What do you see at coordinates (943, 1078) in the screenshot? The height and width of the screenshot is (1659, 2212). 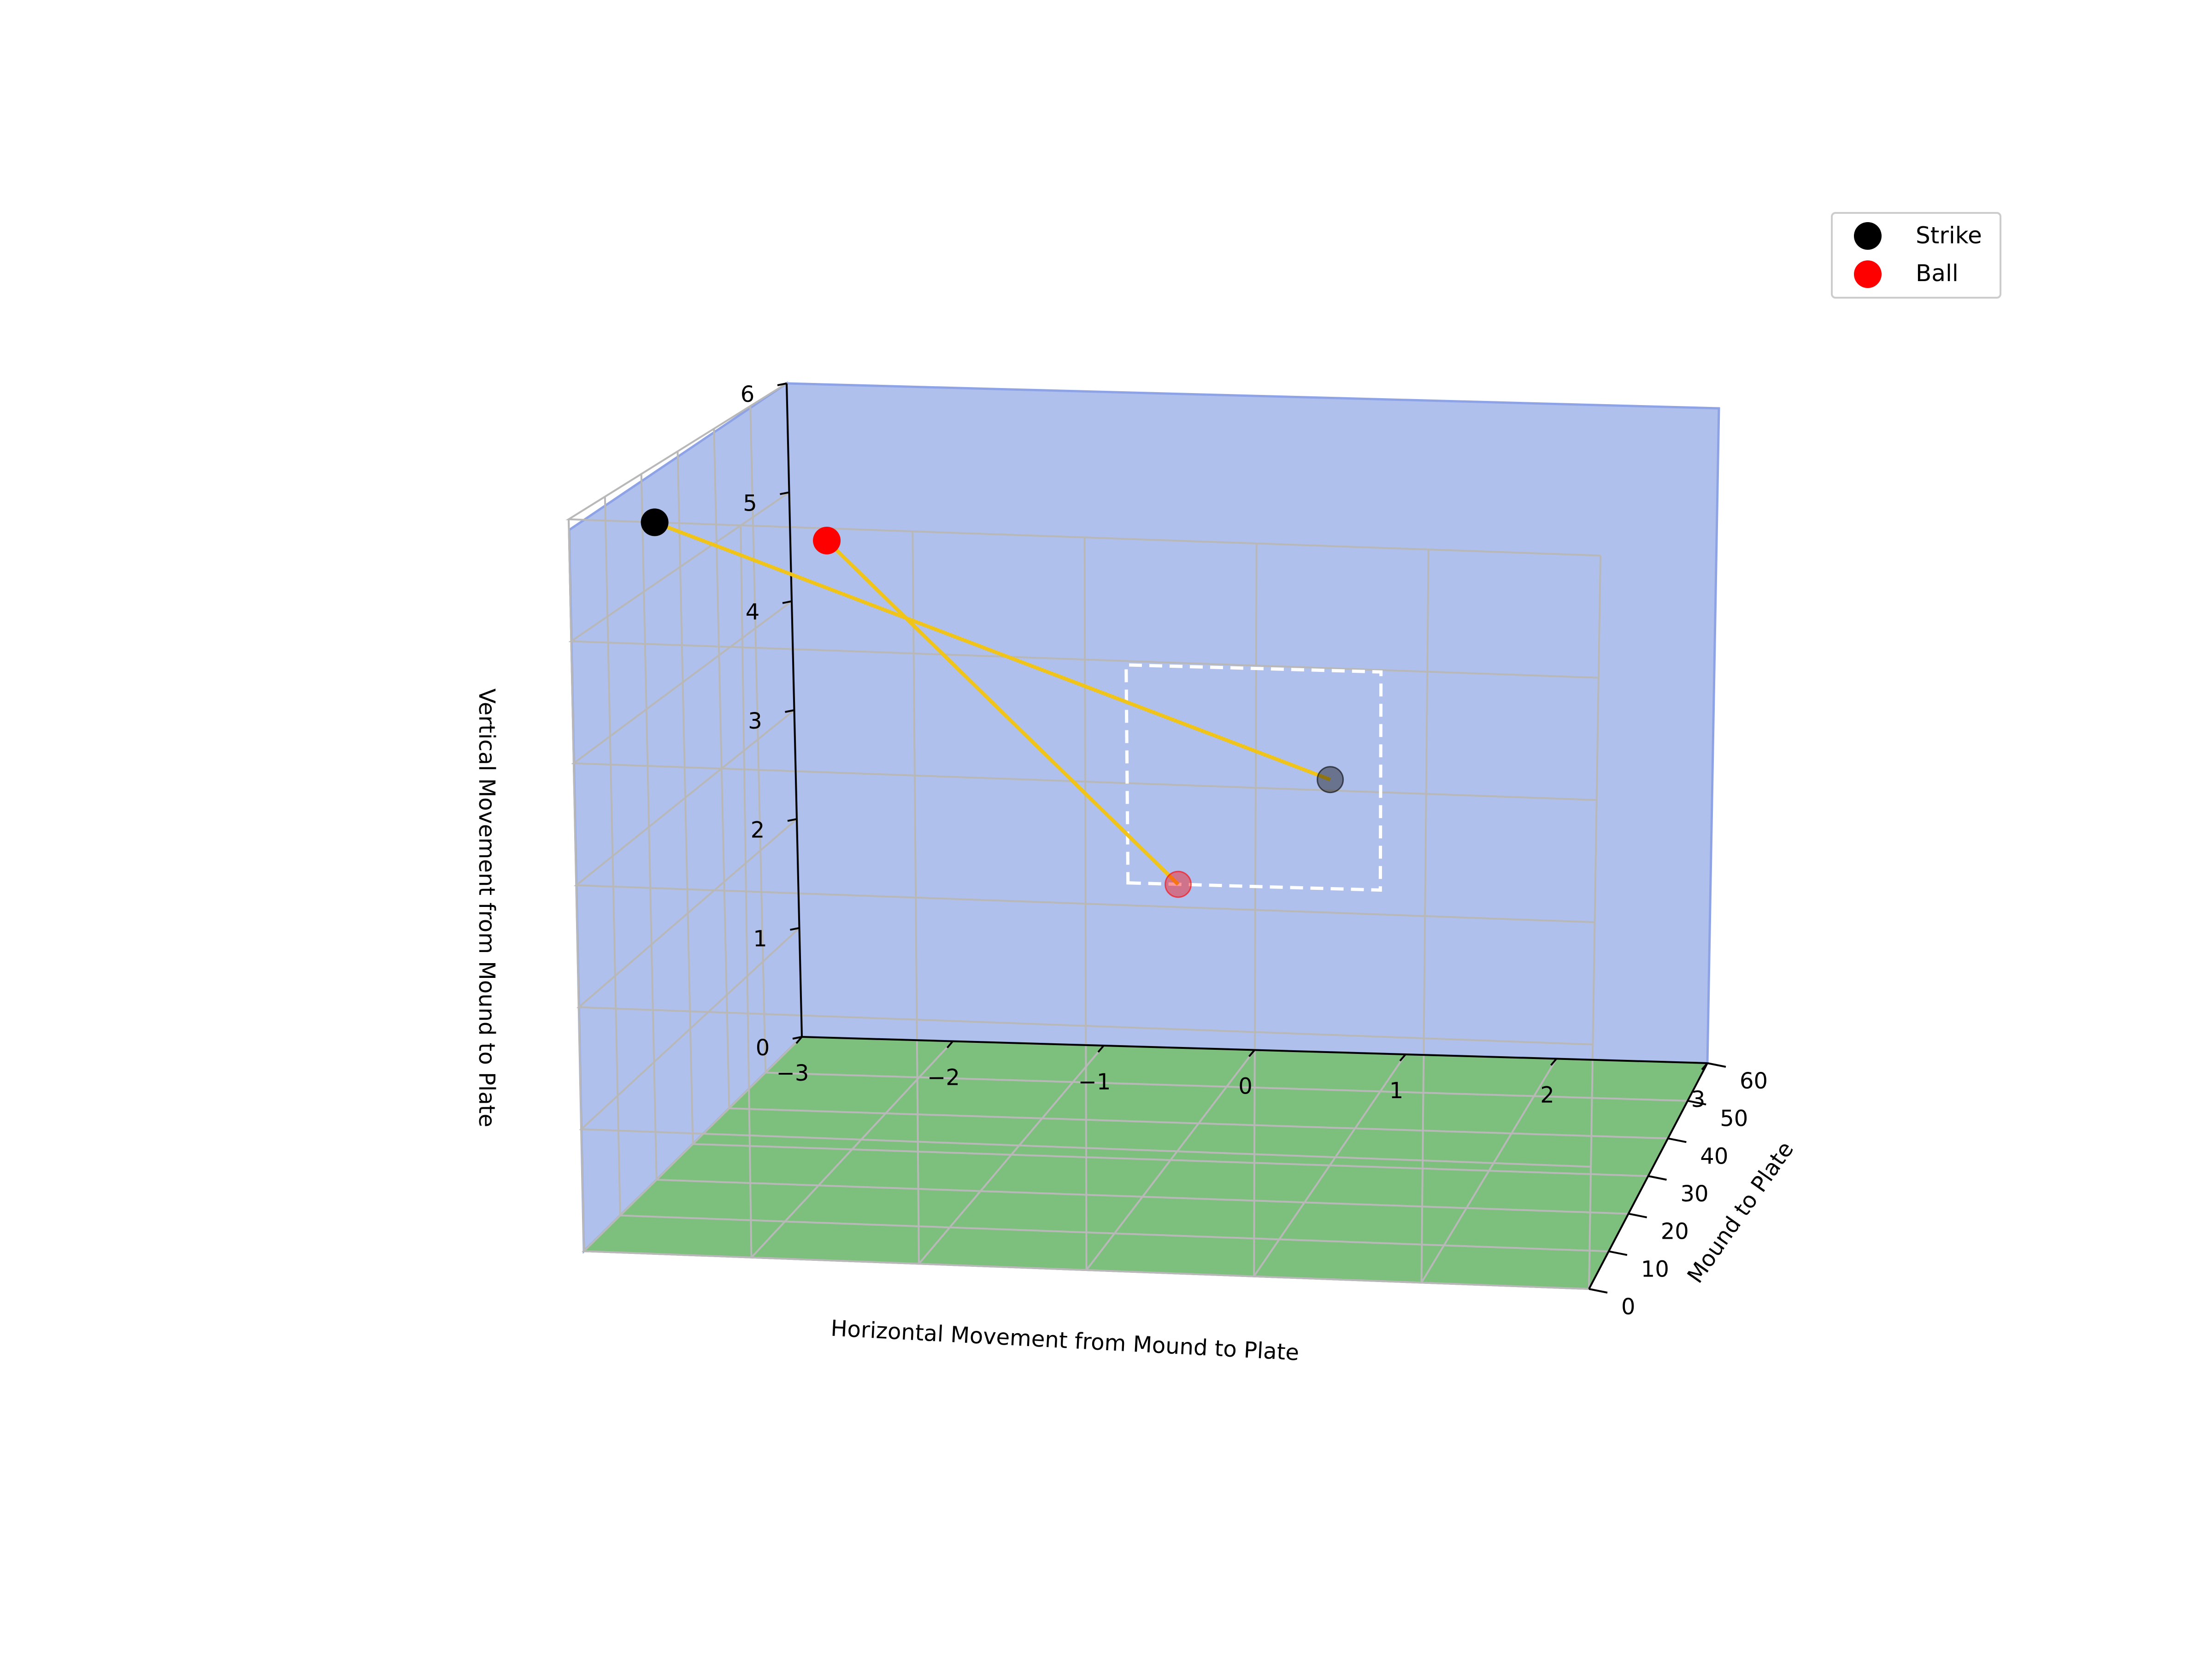 I see `x-tick-label: −2` at bounding box center [943, 1078].